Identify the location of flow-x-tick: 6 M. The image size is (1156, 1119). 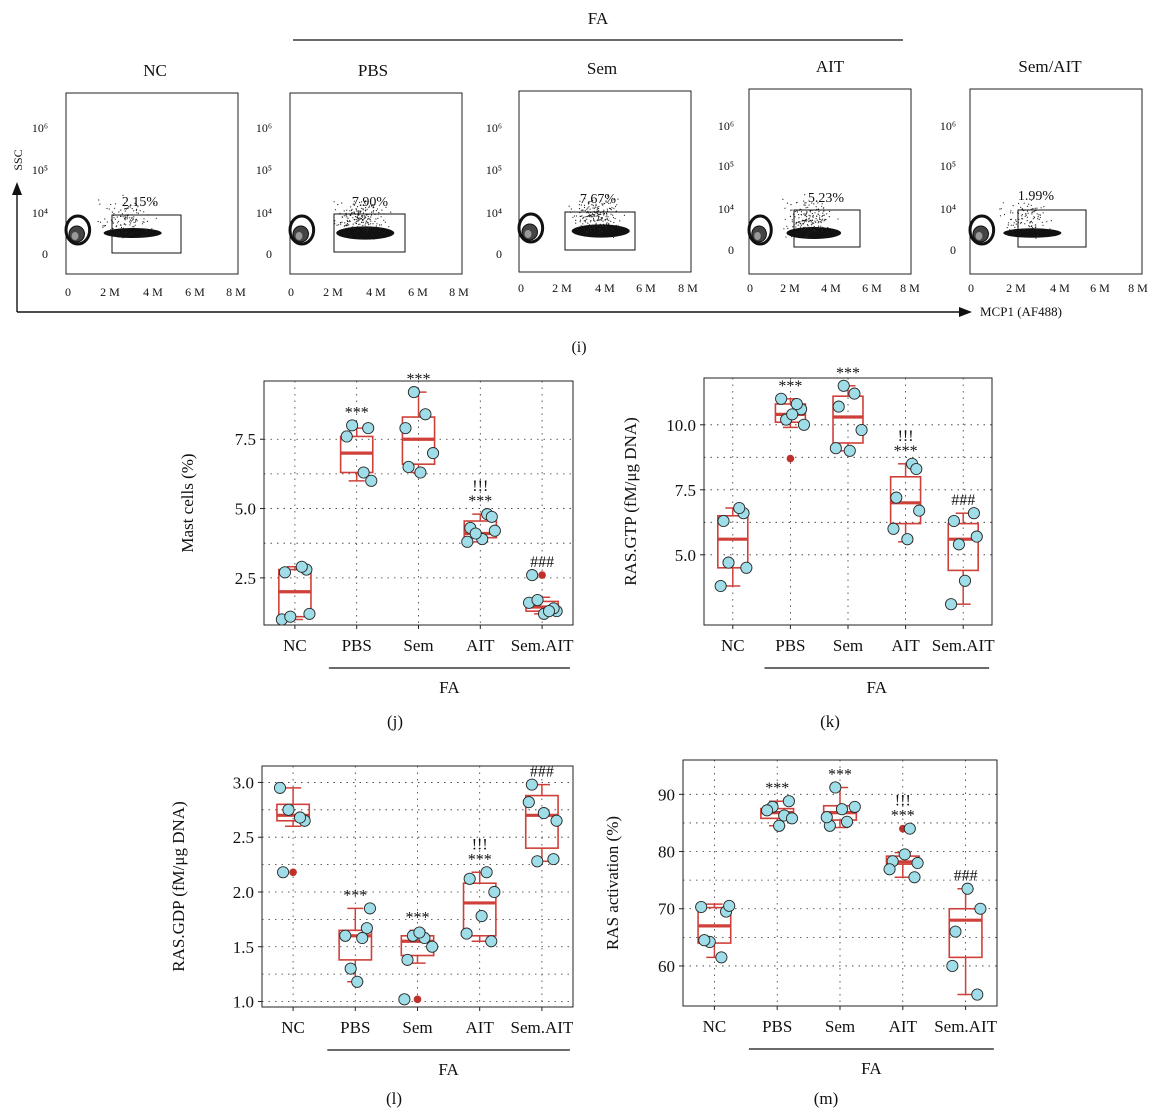
(646, 288).